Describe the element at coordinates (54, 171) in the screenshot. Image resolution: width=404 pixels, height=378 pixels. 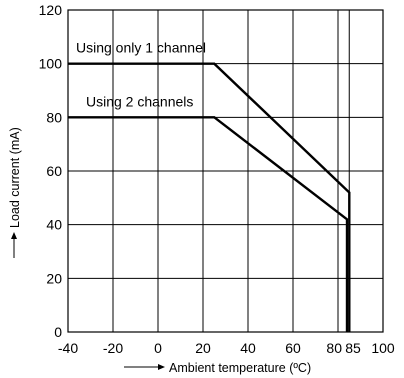
I see `y-tick-label: 60` at that location.